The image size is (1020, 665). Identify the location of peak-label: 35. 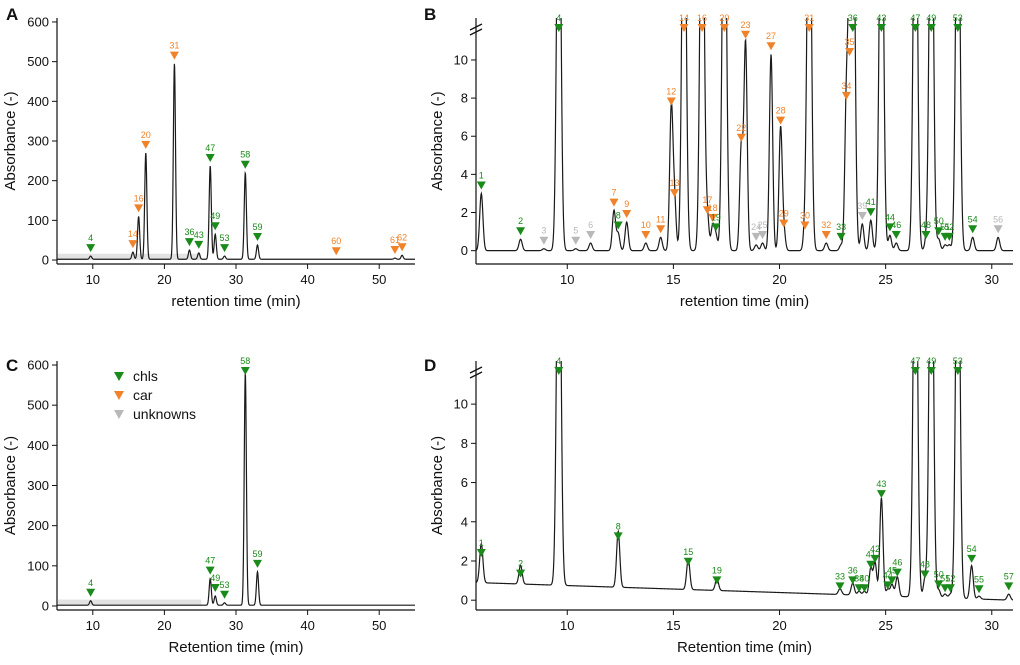
(850, 42).